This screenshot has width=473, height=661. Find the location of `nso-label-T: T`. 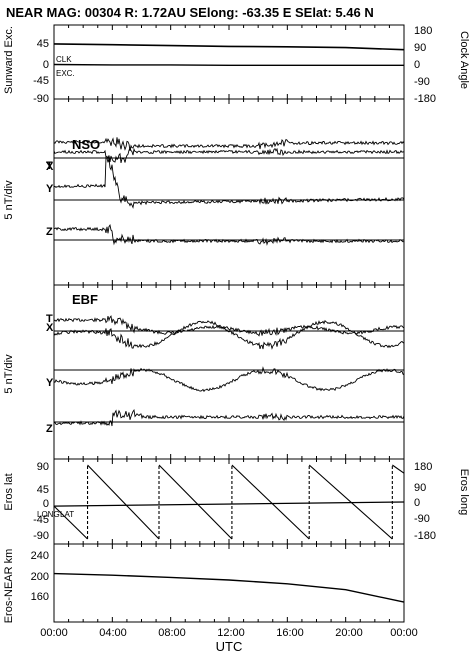

nso-label-T: T is located at coordinates (49, 166).